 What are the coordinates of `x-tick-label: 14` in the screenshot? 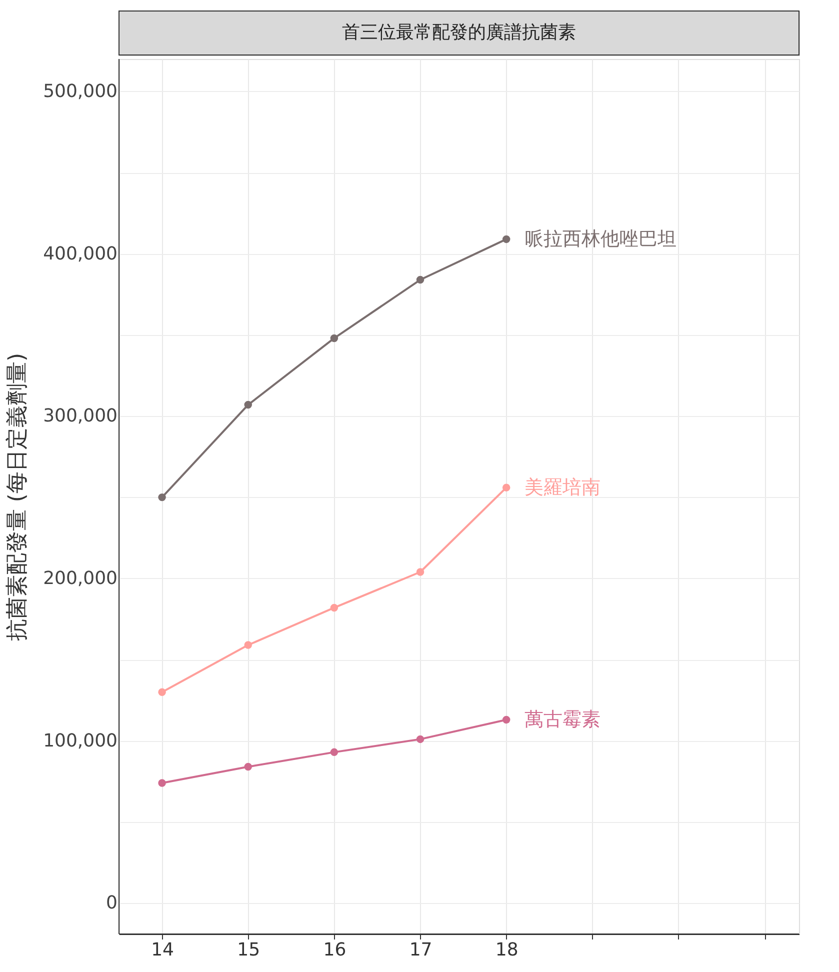 It's located at (162, 950).